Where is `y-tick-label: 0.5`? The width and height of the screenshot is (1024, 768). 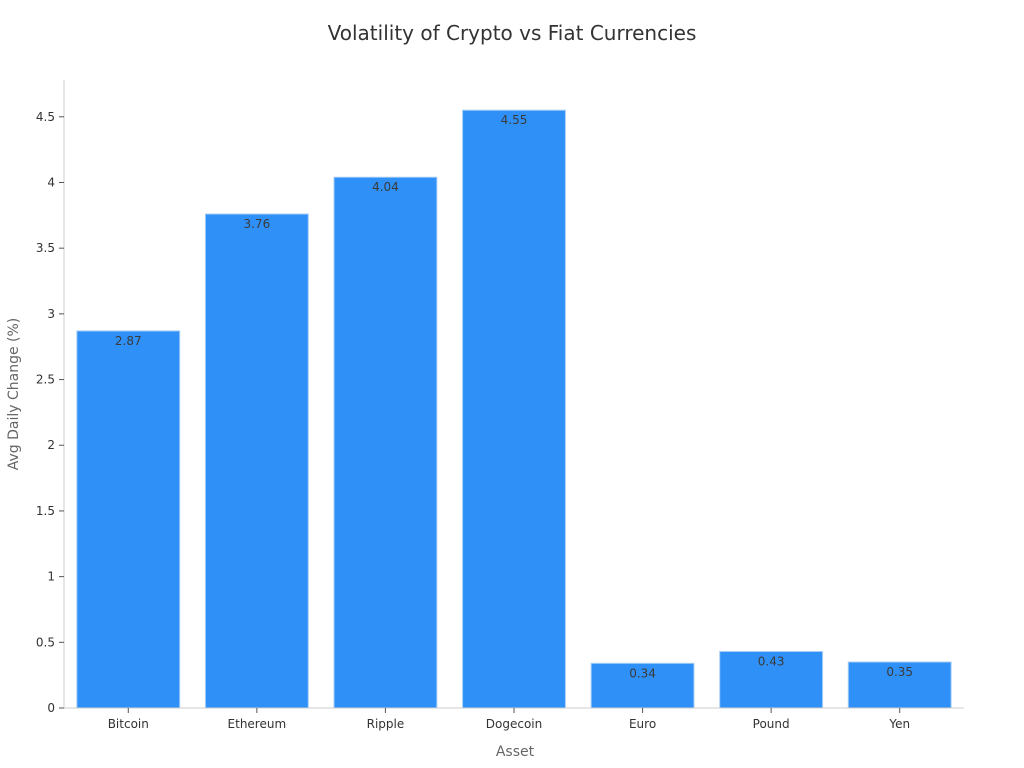
y-tick-label: 0.5 is located at coordinates (45, 642).